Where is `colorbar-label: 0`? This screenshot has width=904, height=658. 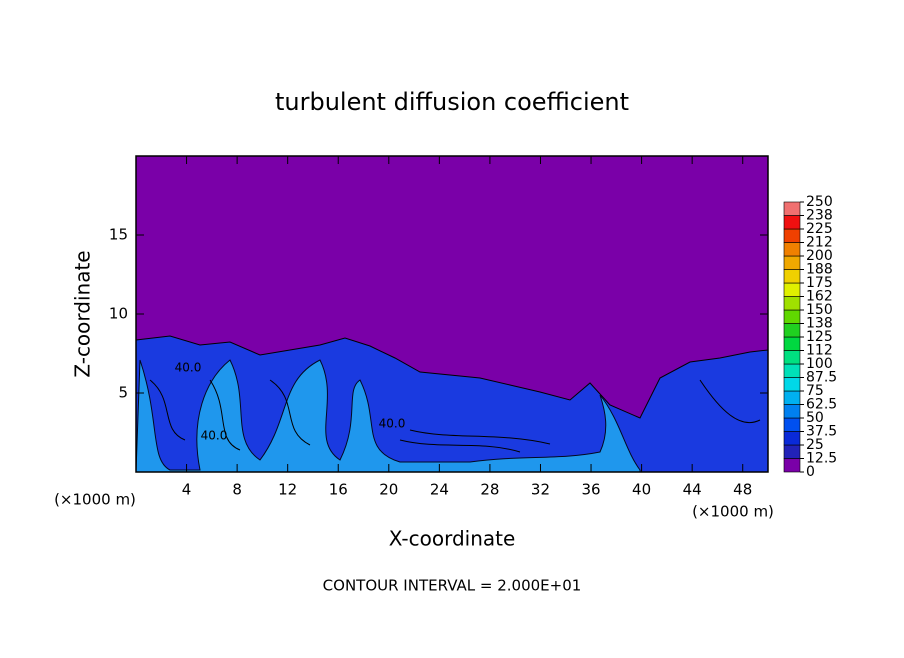 colorbar-label: 0 is located at coordinates (810, 472).